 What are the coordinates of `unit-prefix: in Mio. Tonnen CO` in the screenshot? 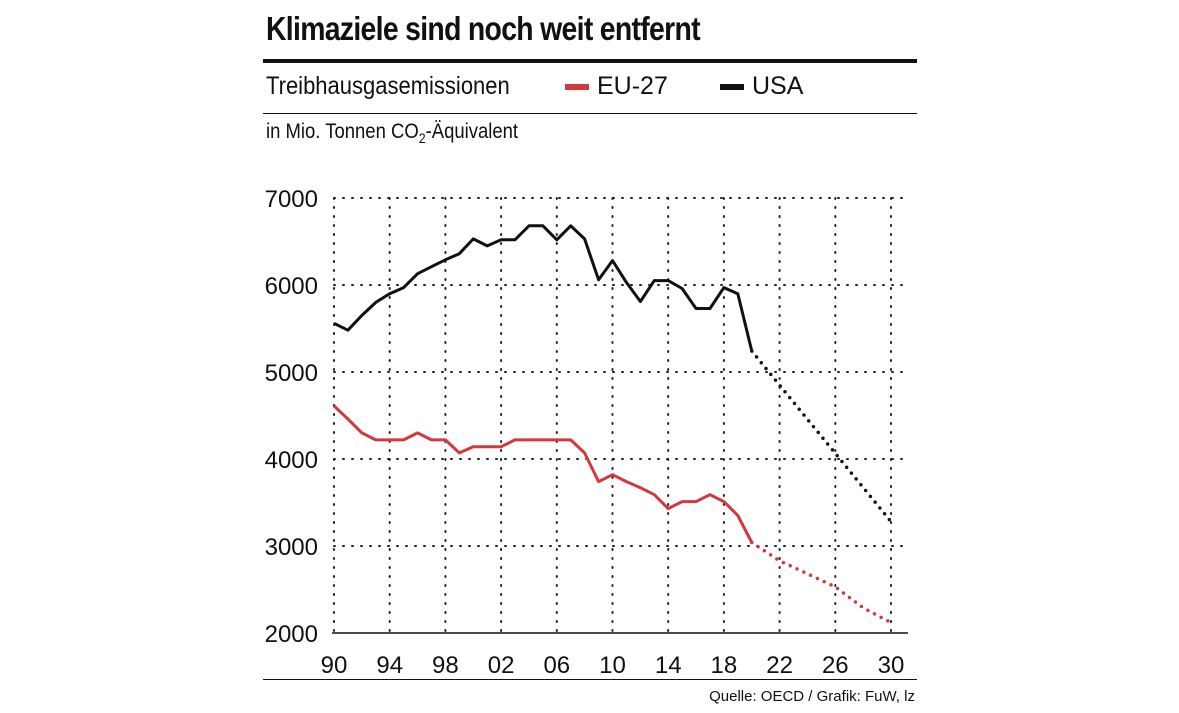 It's located at (342, 131).